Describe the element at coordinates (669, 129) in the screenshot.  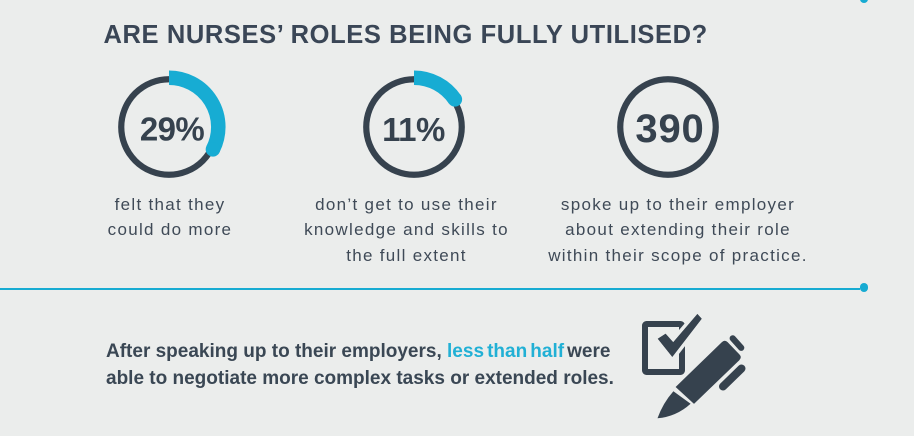
I see `svg-text: 390` at that location.